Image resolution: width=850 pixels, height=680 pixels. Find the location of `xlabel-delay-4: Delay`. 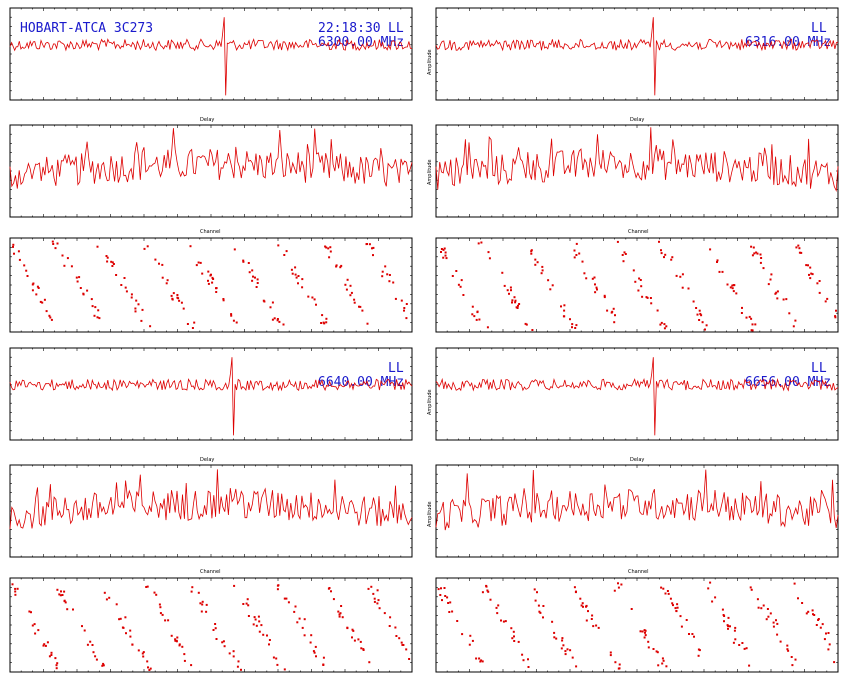

xlabel-delay-4: Delay is located at coordinates (637, 460).